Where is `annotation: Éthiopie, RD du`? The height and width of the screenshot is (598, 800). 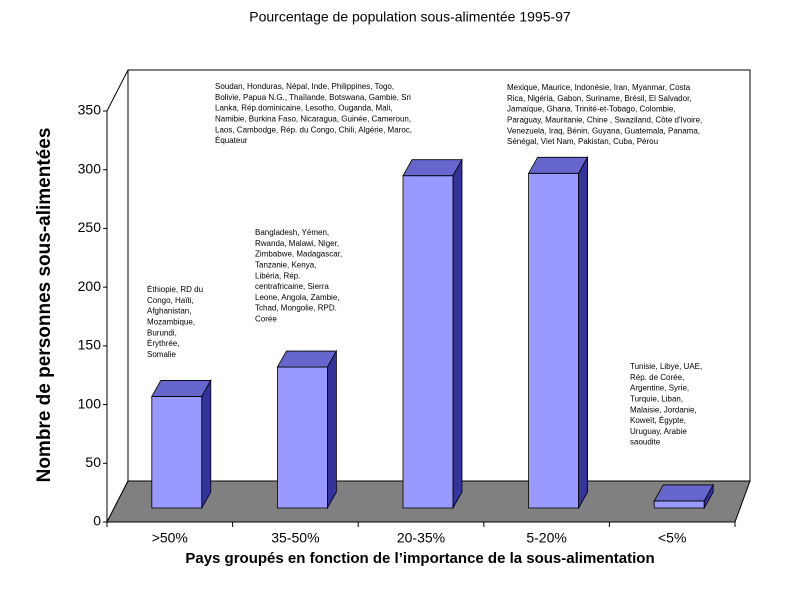 annotation: Éthiopie, RD du is located at coordinates (175, 289).